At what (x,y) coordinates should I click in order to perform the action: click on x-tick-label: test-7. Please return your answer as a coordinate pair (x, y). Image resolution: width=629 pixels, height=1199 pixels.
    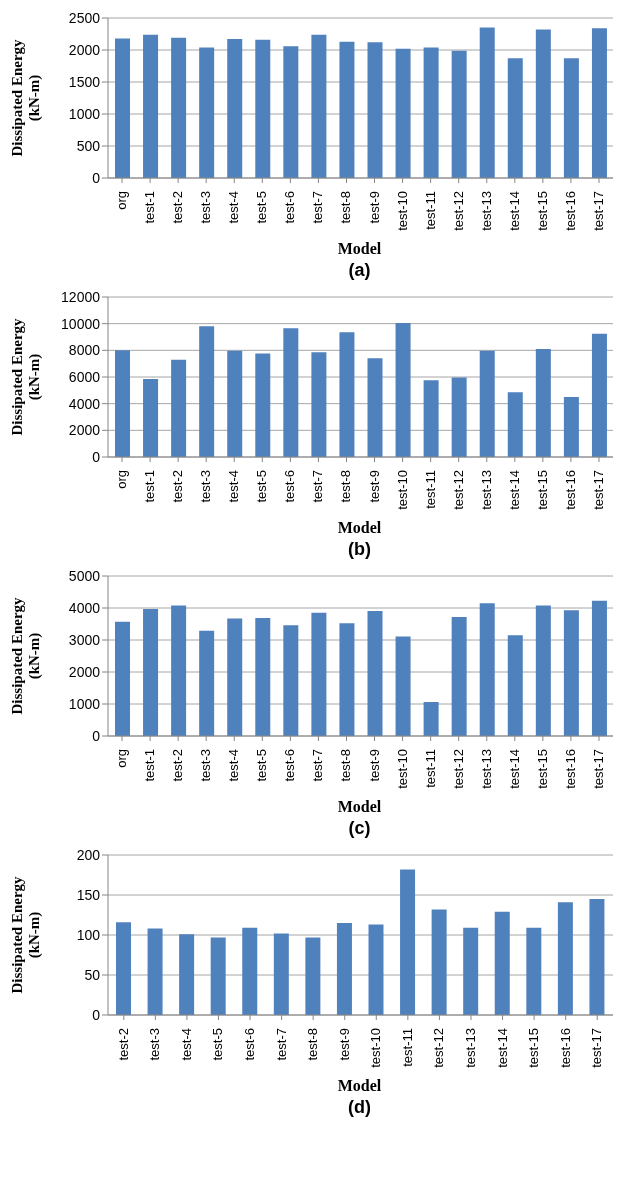
    Looking at the image, I should click on (318, 207).